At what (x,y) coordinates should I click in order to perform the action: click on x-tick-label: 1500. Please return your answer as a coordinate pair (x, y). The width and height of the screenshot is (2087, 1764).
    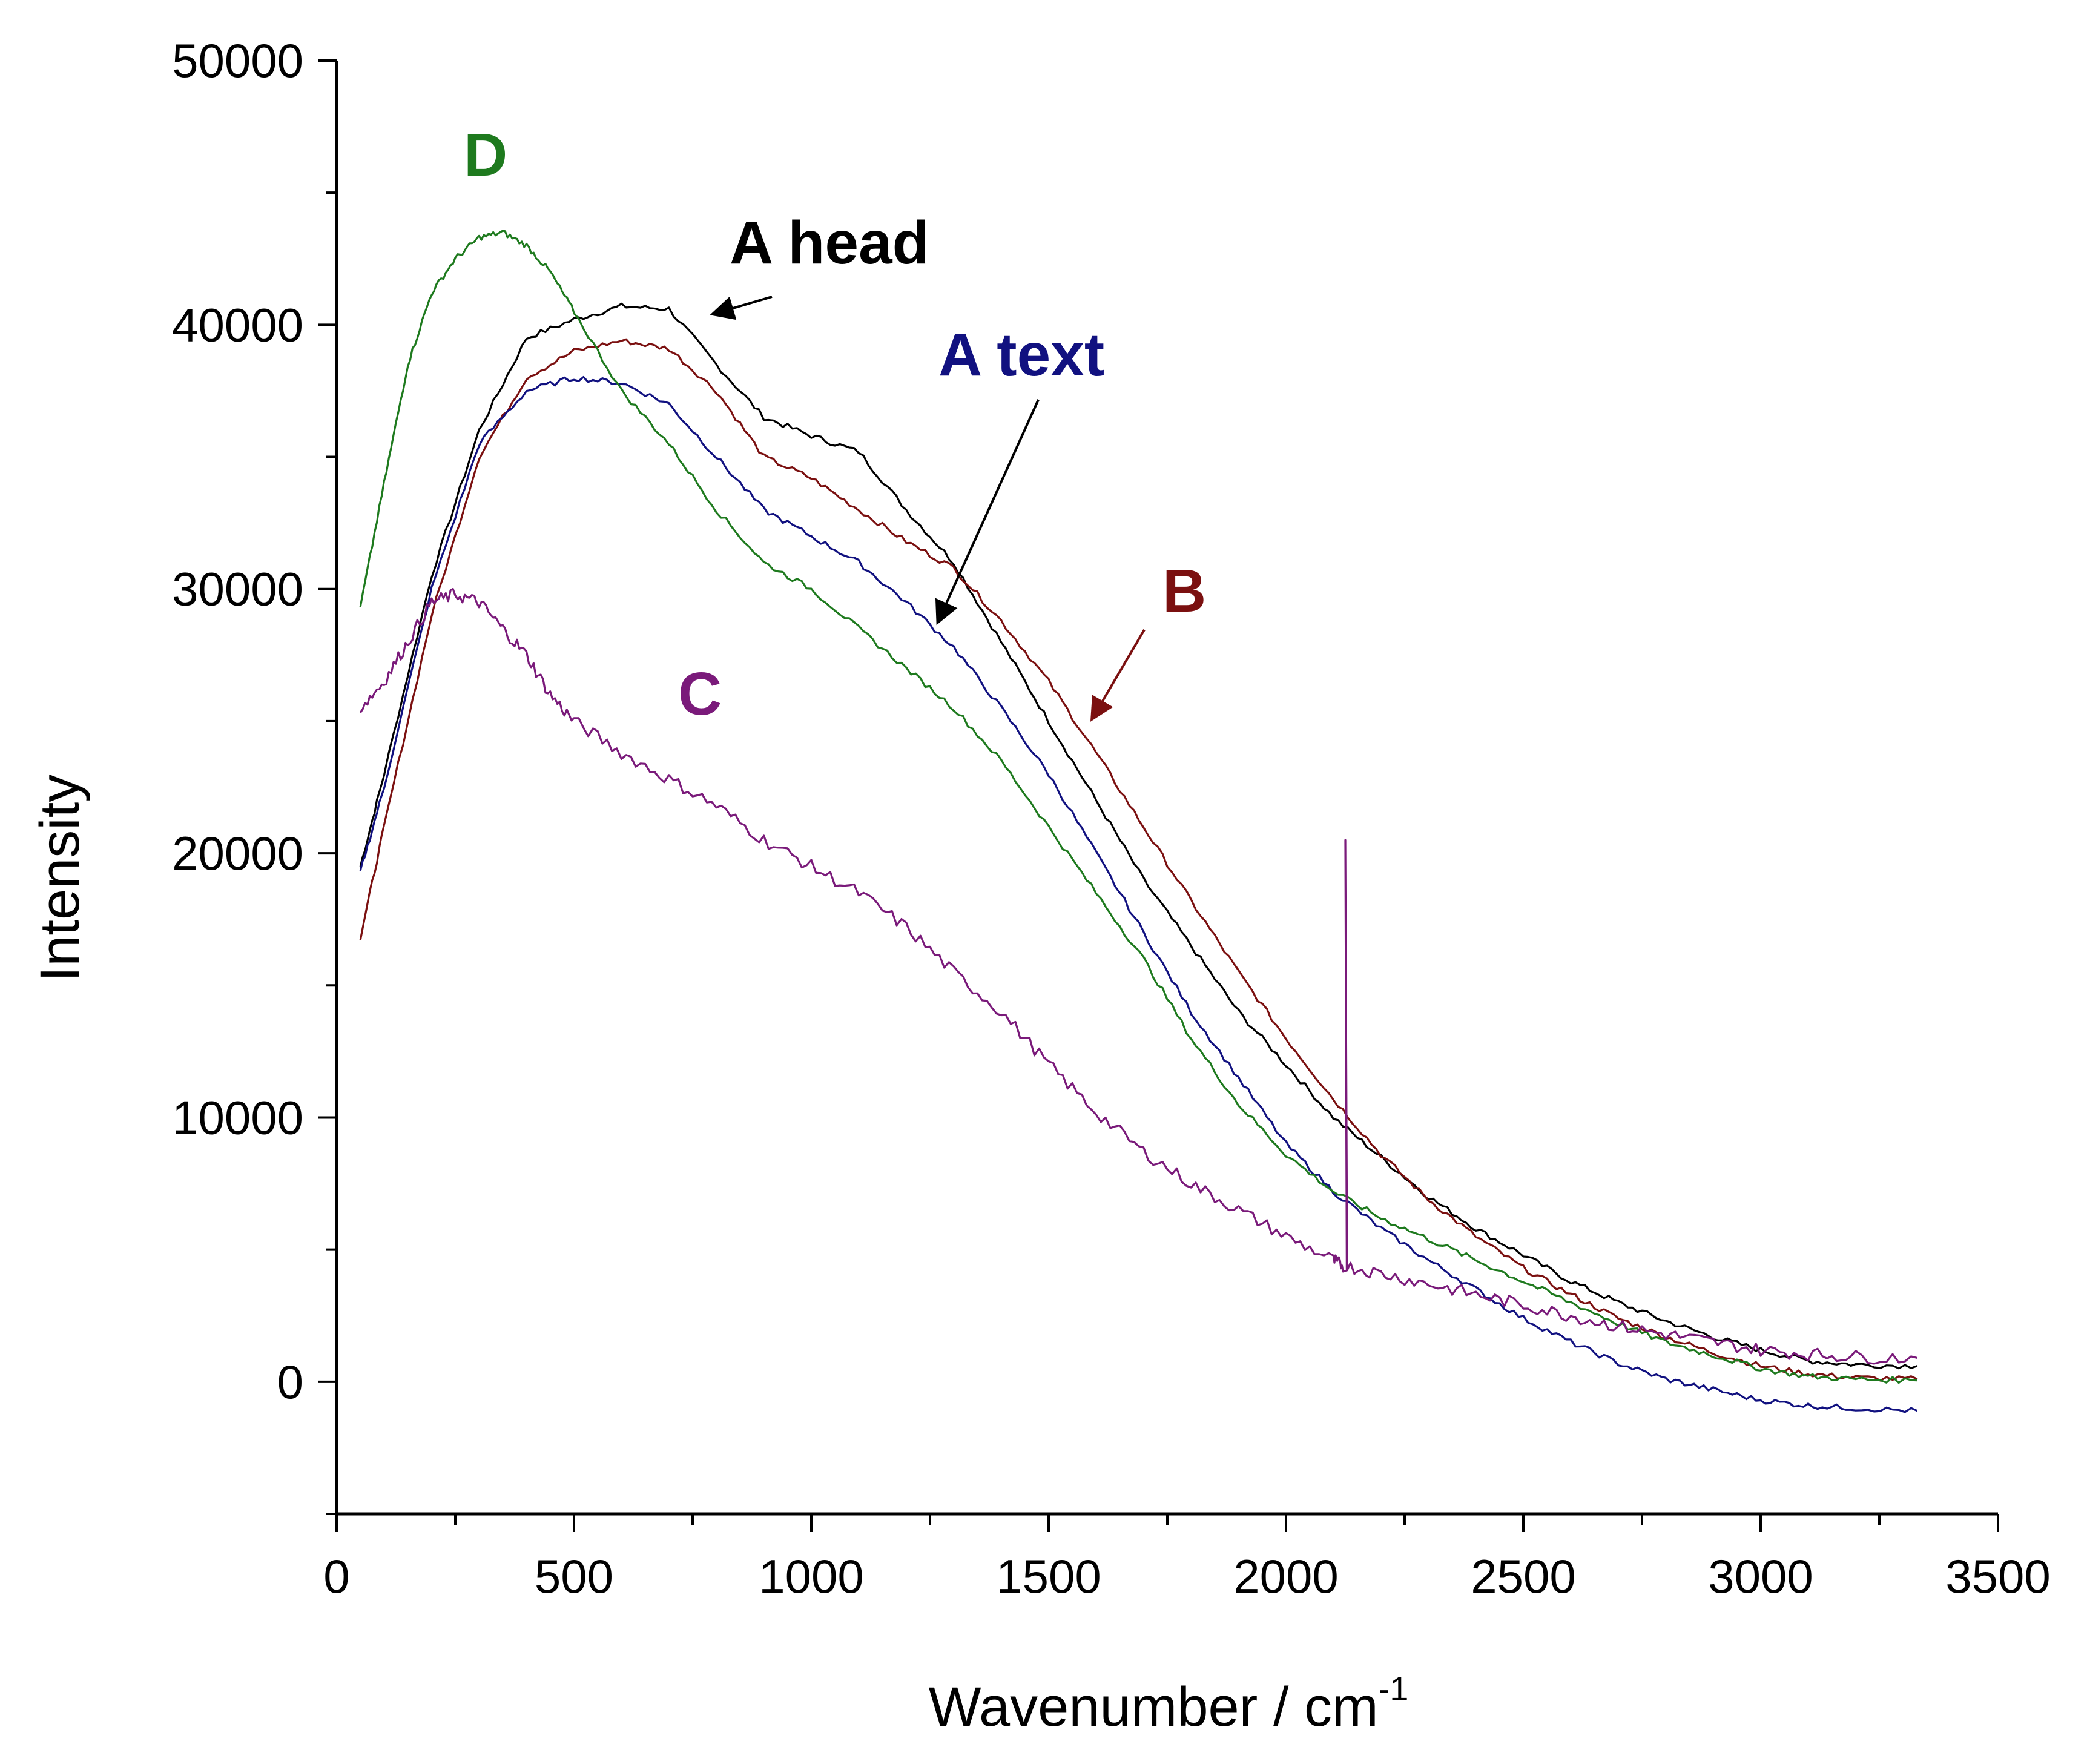
    Looking at the image, I should click on (1048, 1576).